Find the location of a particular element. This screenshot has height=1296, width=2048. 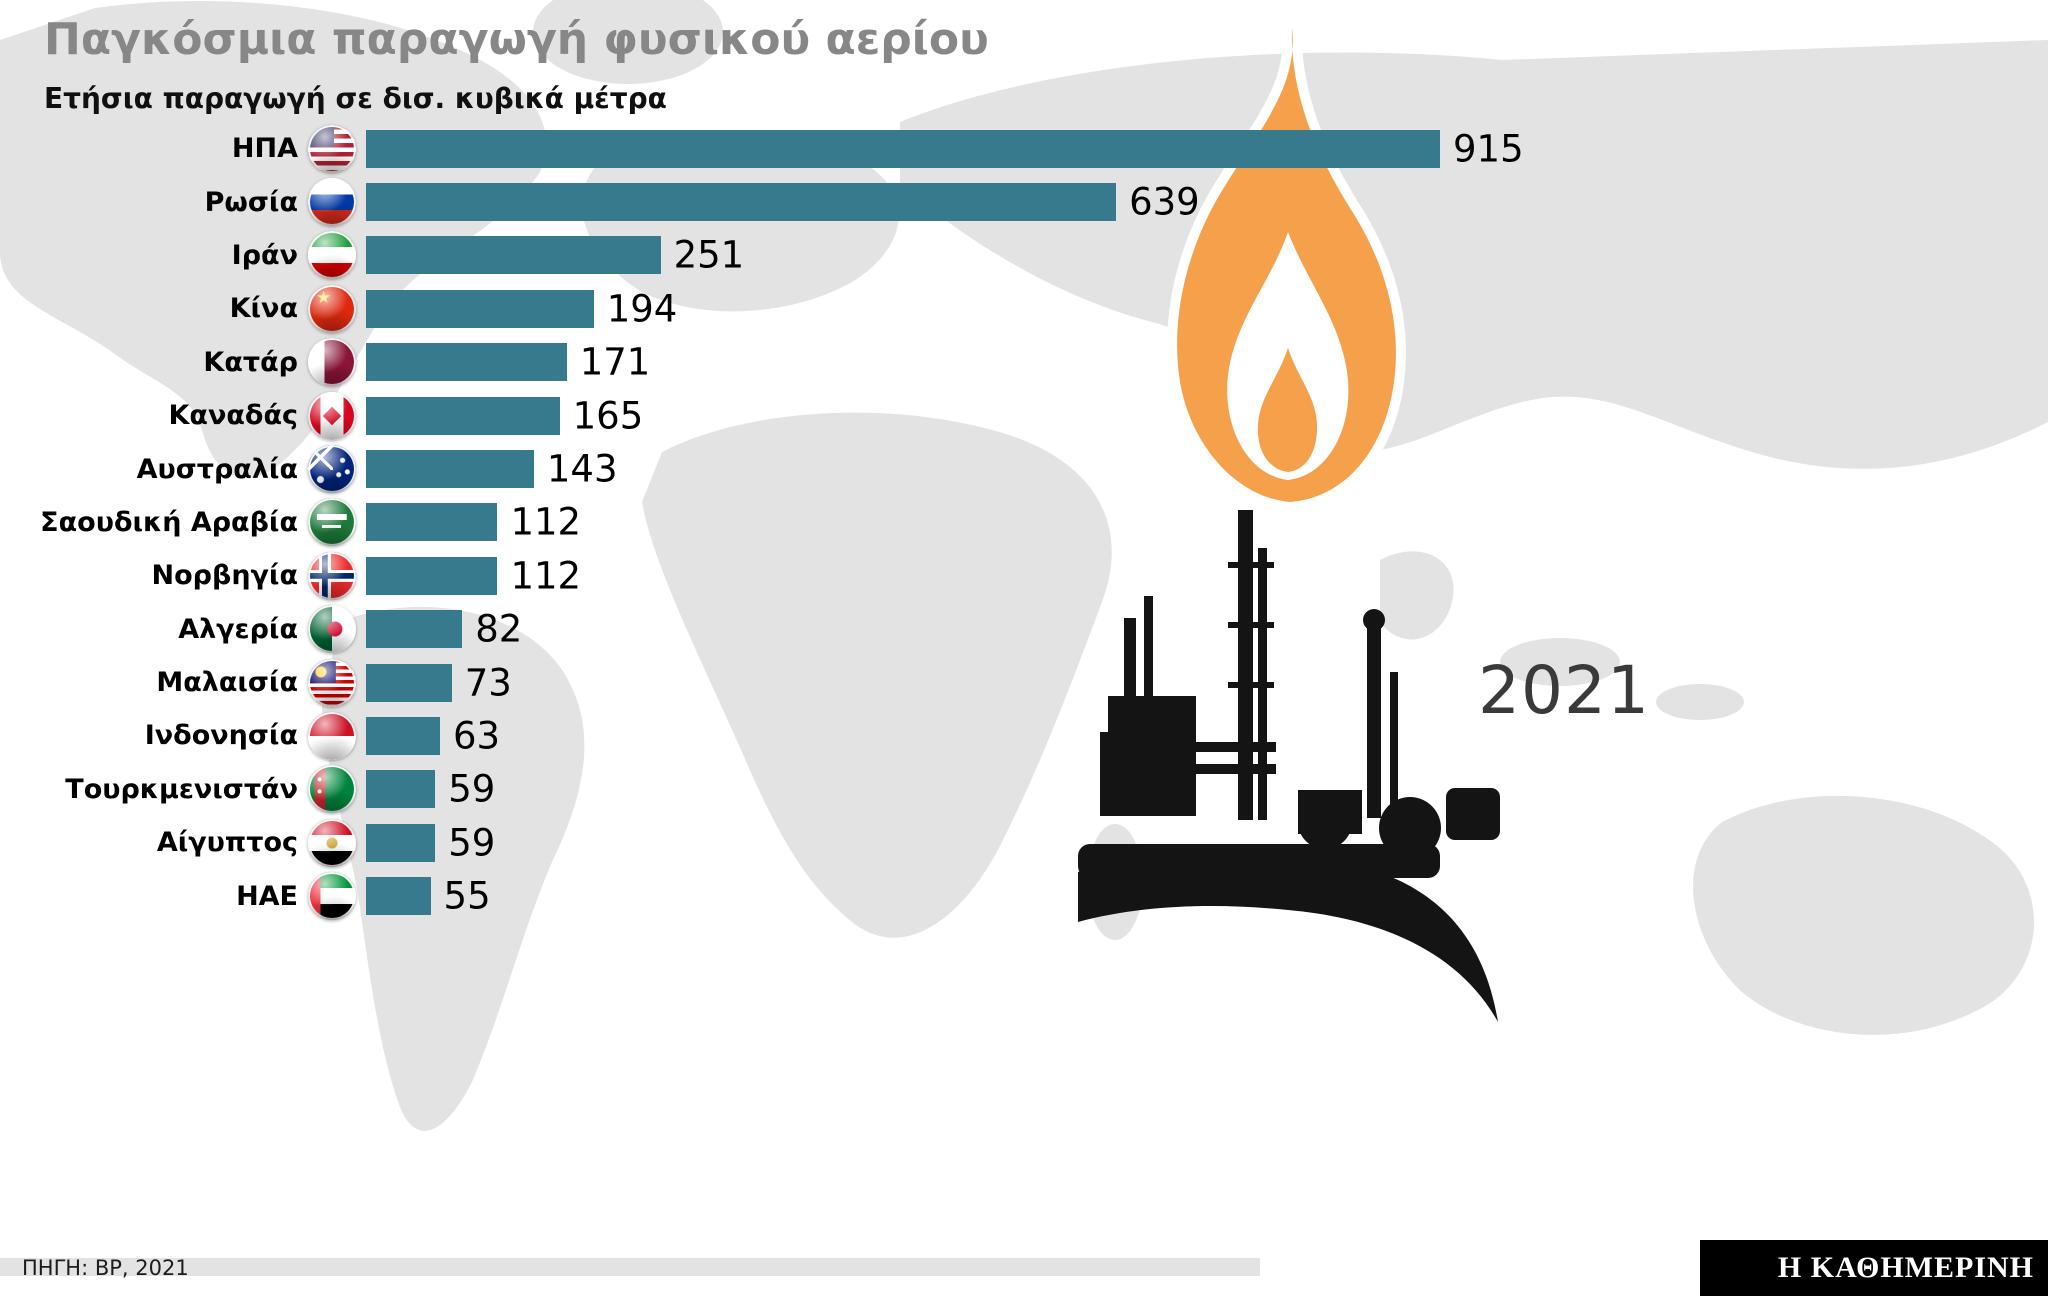

bar-row: Μαλαισία 73 is located at coordinates (740, 682).